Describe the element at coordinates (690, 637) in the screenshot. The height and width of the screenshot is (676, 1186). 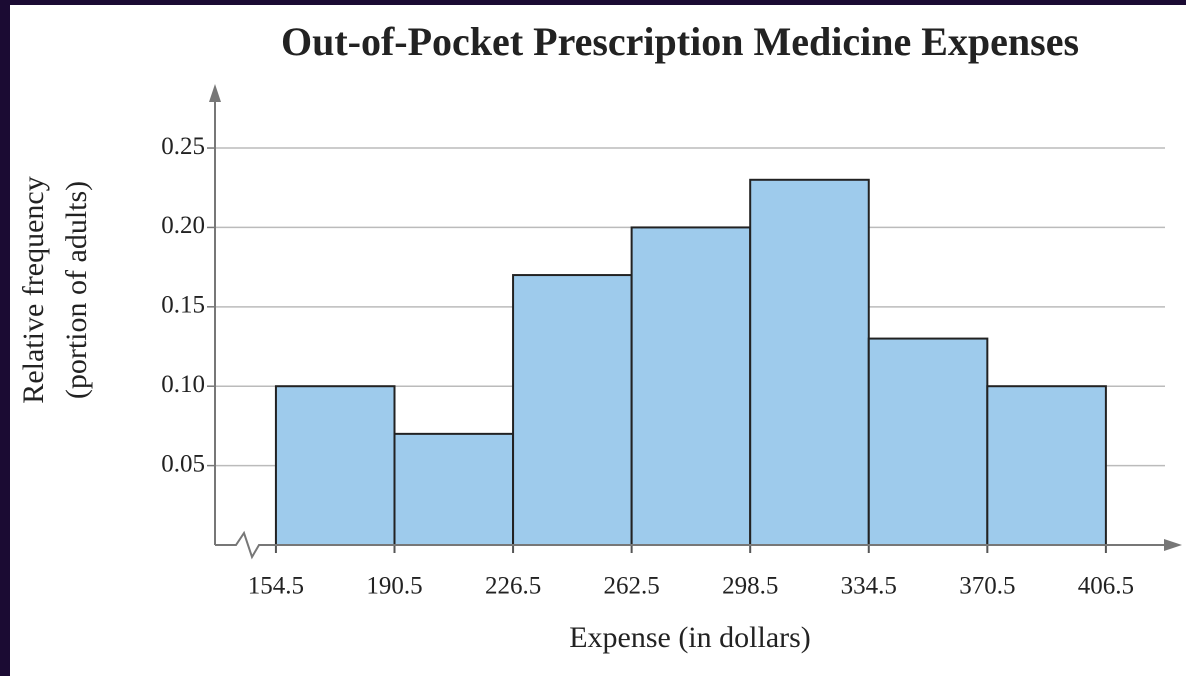
I see `x-axis-label: Expense (in dollars)` at that location.